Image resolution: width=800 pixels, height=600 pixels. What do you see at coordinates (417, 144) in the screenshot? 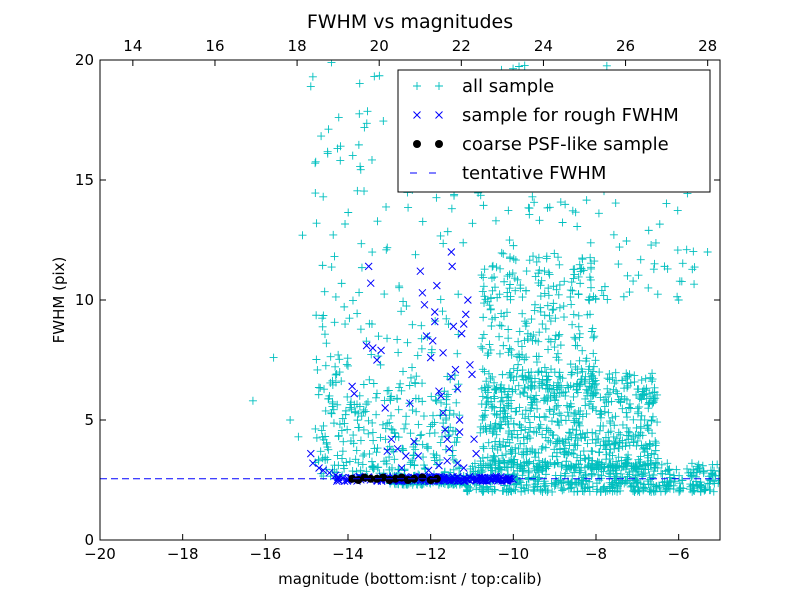
I see `legend-marker` at bounding box center [417, 144].